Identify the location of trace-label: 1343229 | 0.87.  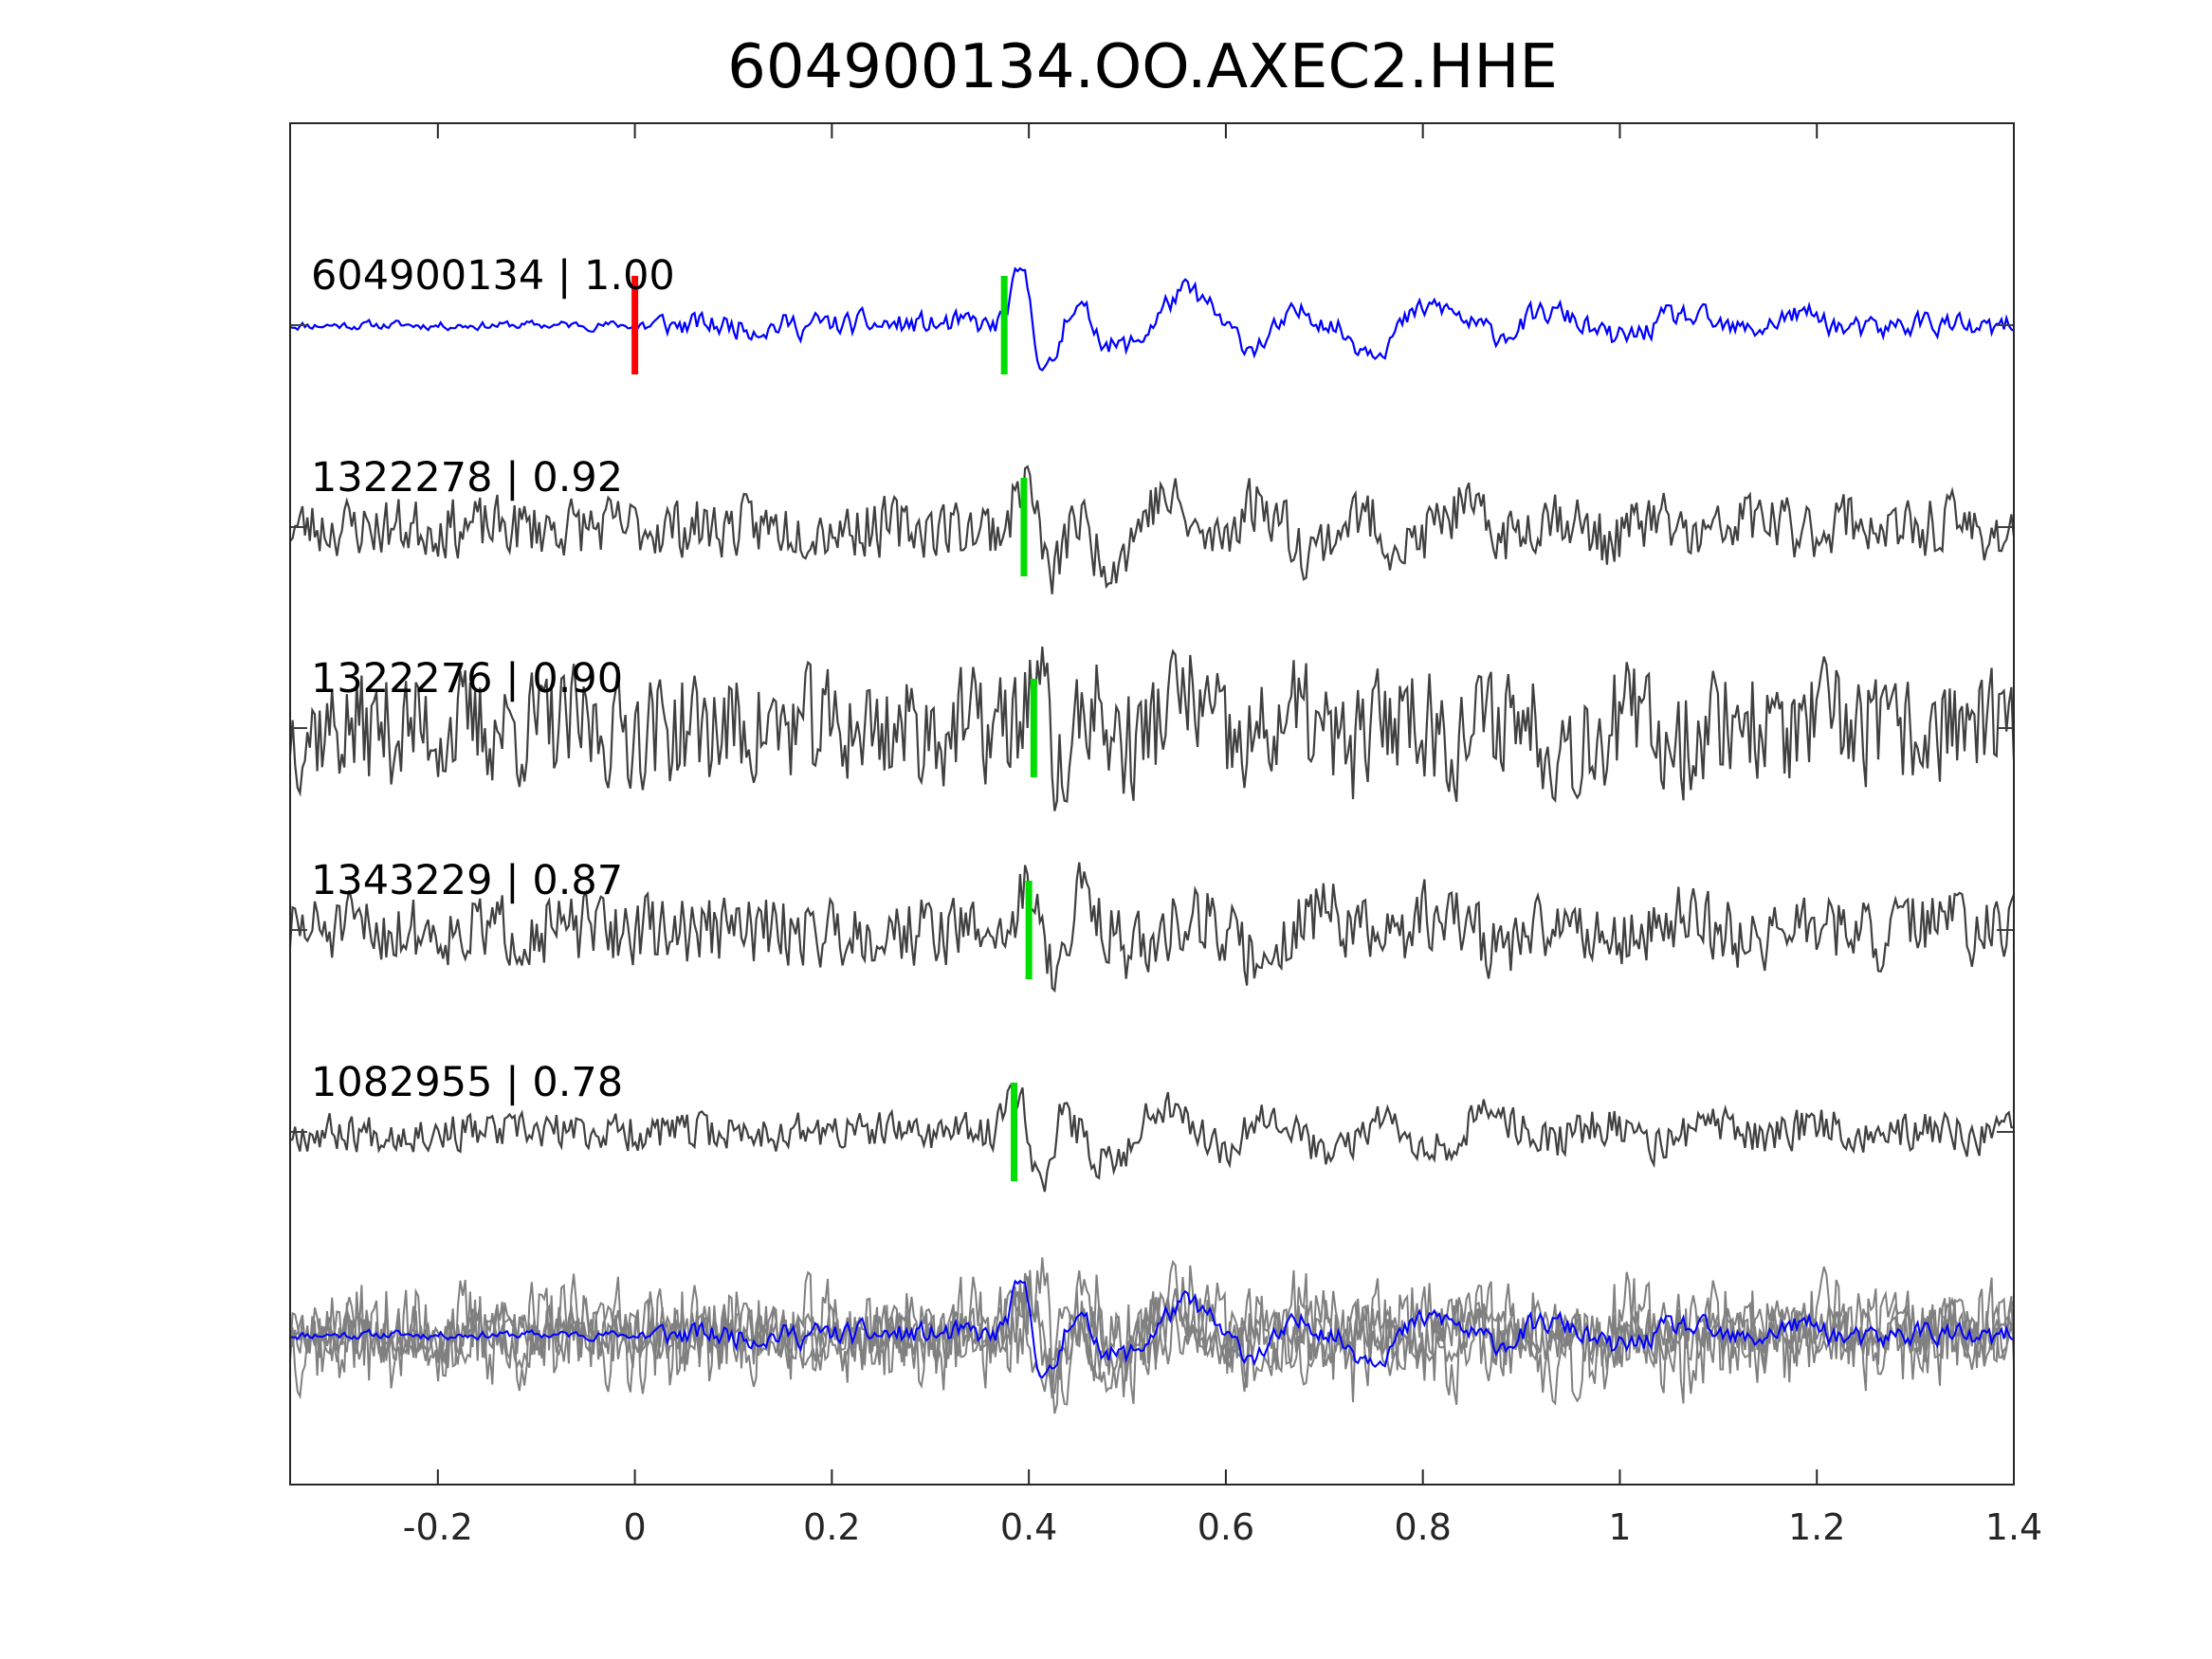
(467, 880).